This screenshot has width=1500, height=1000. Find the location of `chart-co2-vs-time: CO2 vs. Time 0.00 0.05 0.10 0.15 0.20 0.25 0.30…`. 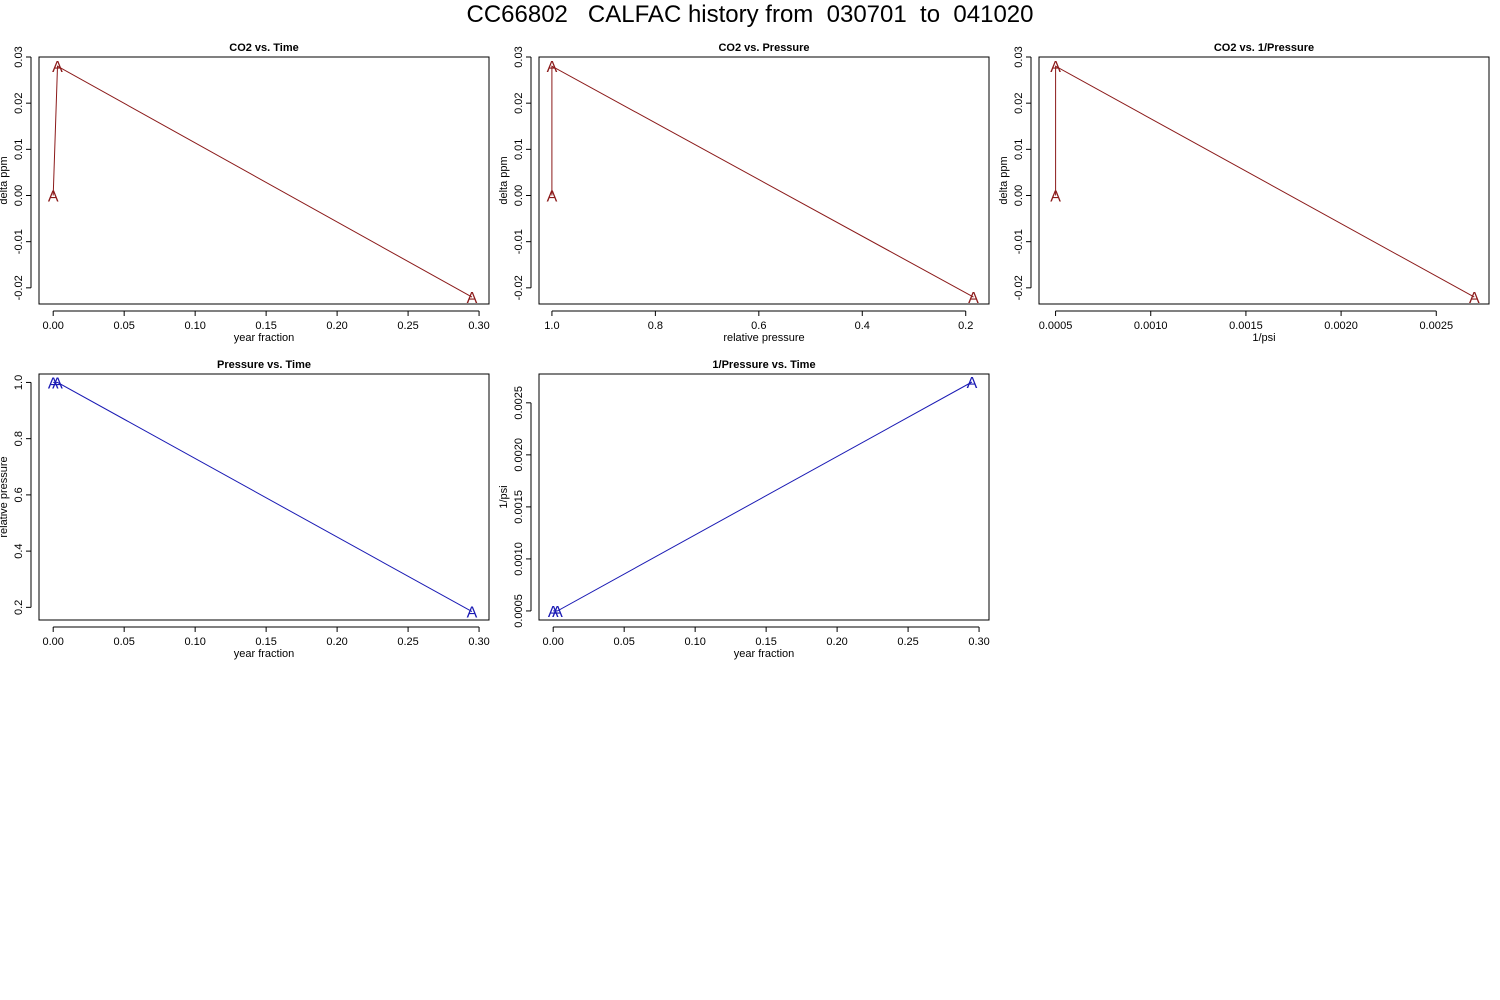

chart-co2-vs-time: CO2 vs. Time 0.00 0.05 0.10 0.15 0.20 0.25 0.30… is located at coordinates (245, 193).